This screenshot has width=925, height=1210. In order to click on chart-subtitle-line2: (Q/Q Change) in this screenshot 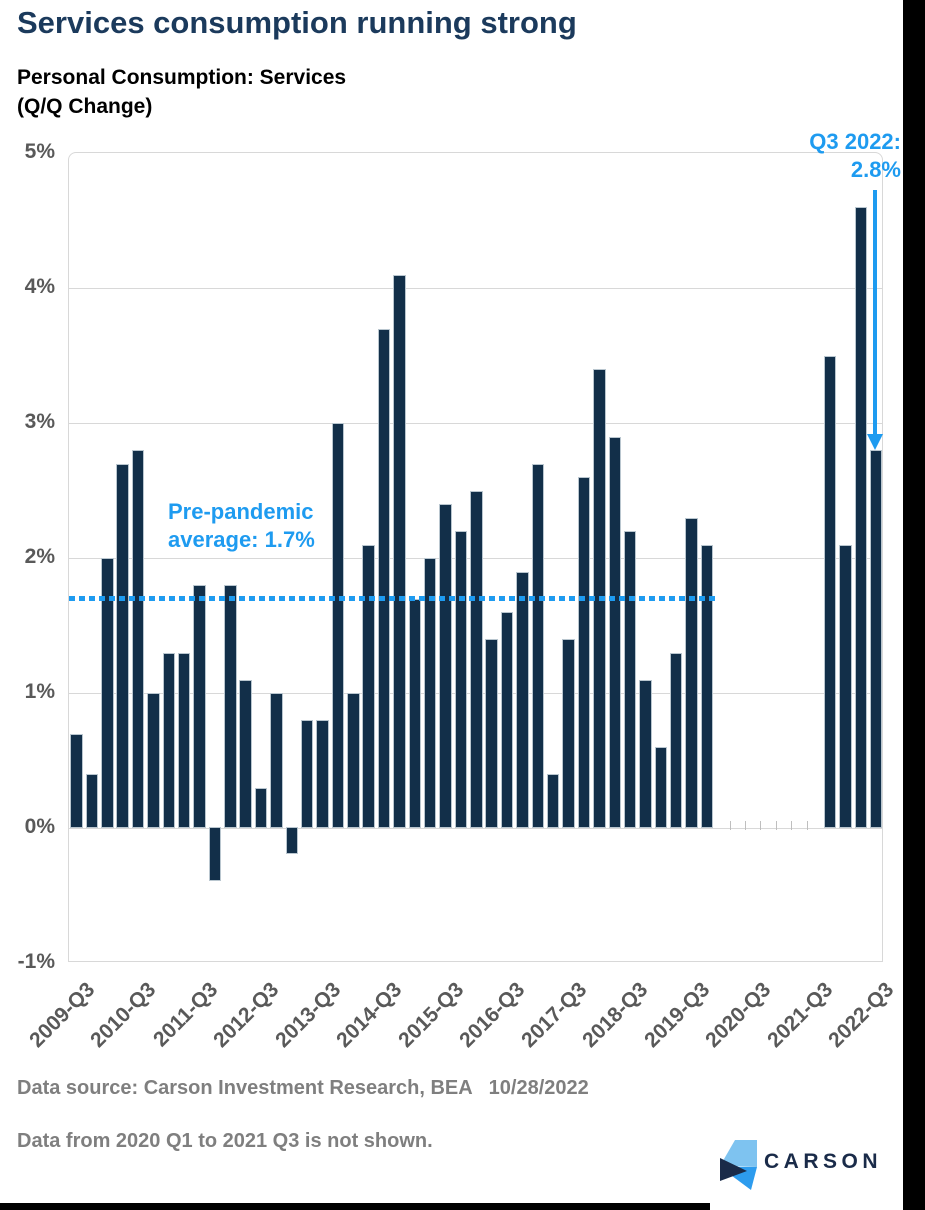, I will do `click(85, 106)`.